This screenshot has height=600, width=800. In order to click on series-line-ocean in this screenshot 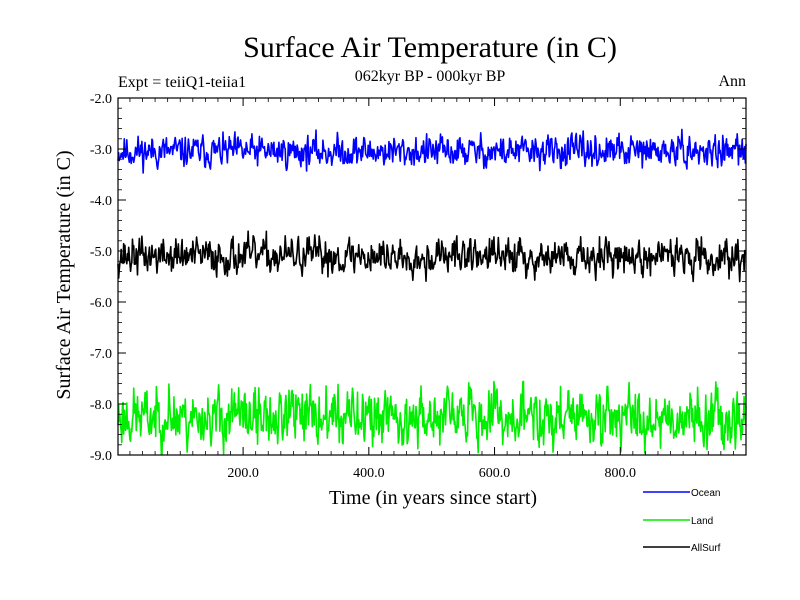, I will do `click(432, 151)`.